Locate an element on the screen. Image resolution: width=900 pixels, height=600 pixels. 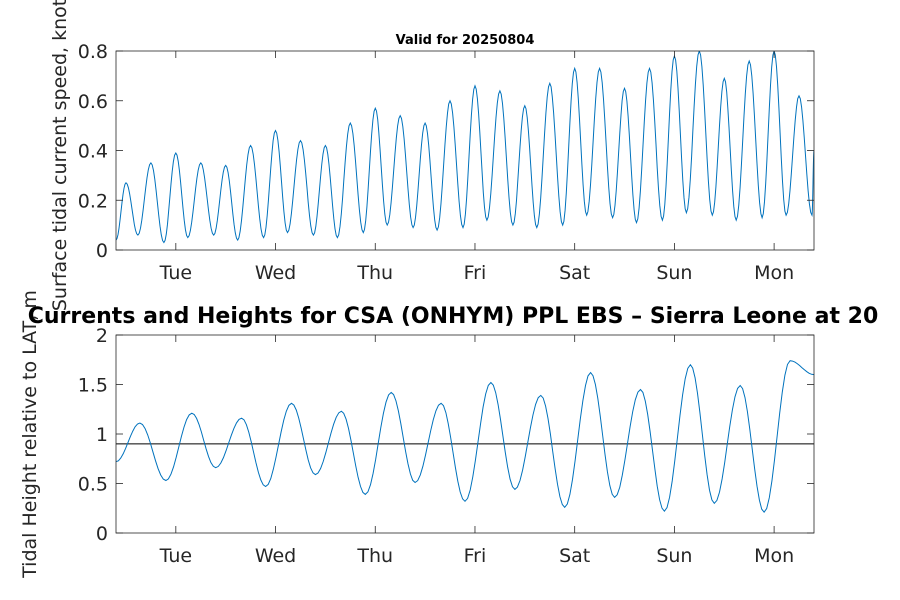
y-tick-label: 1 is located at coordinates (102, 435).